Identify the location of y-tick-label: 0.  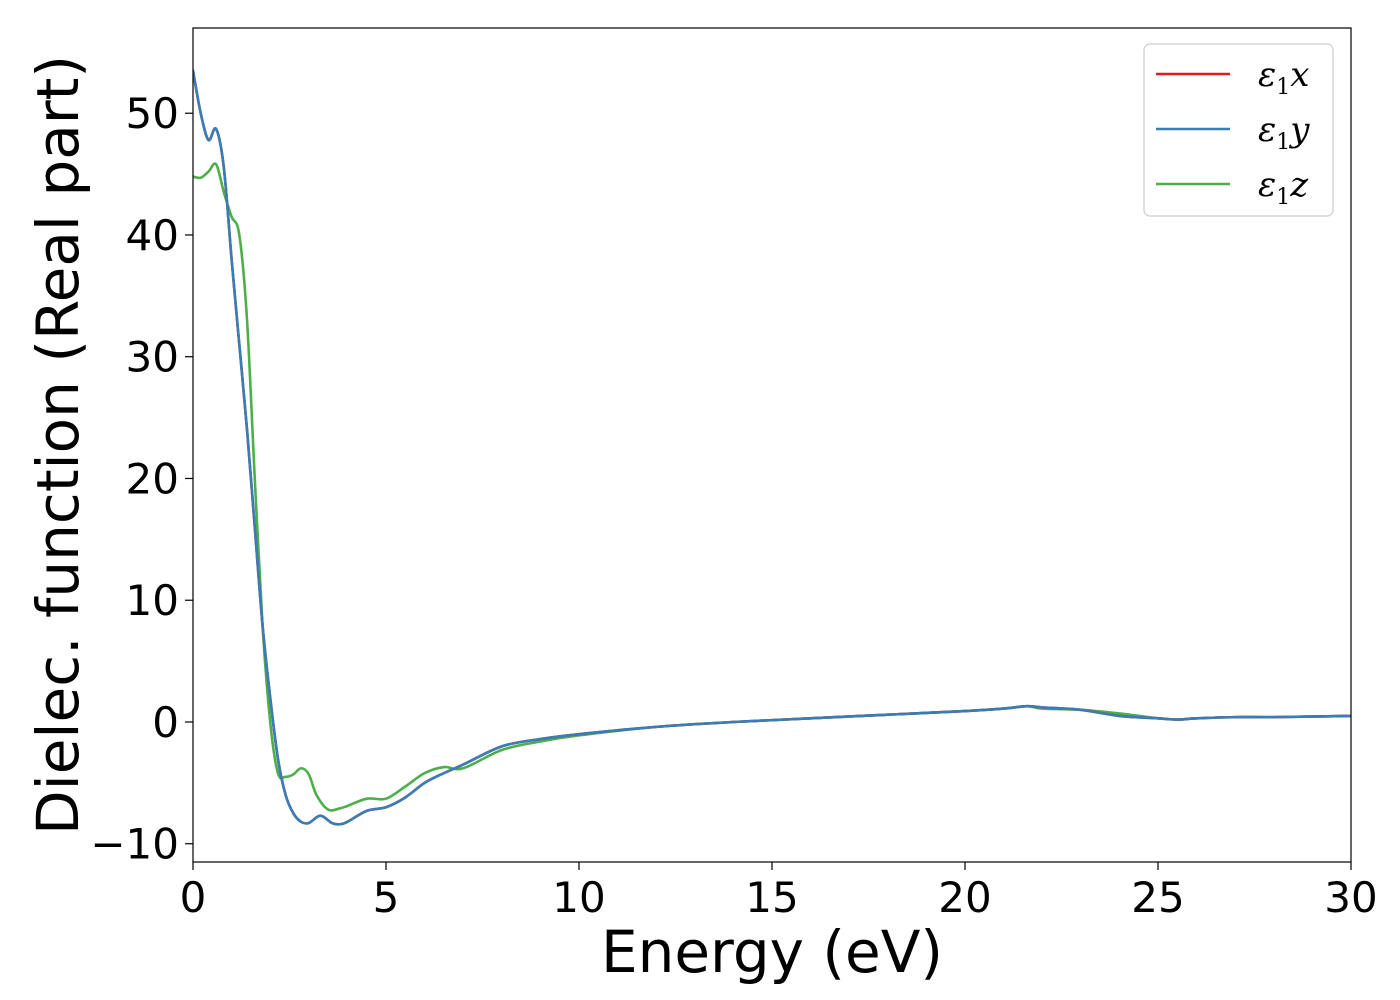
(165, 722).